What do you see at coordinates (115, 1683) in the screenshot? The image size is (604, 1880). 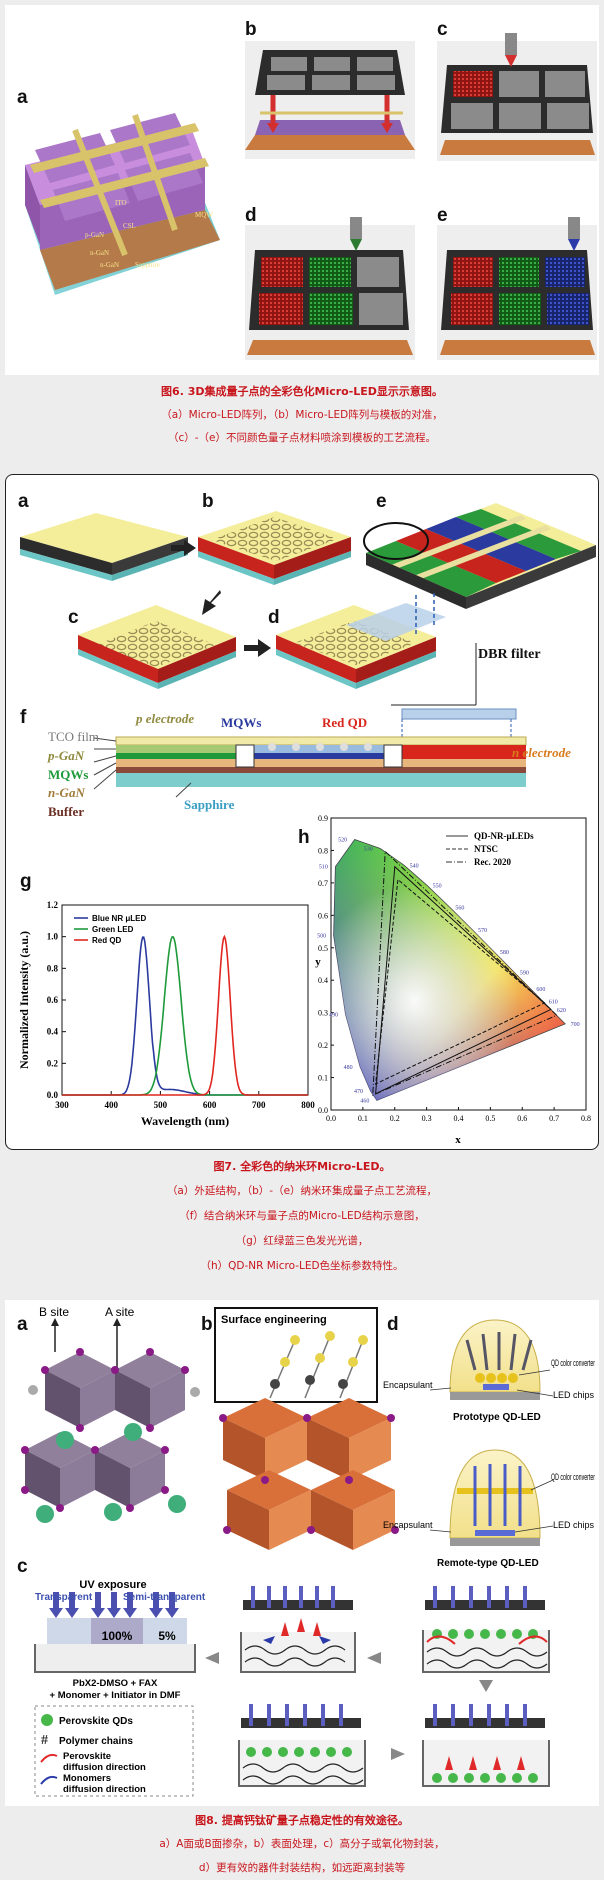 I see `solution-line-1: PbX2-DMSO + FAX` at bounding box center [115, 1683].